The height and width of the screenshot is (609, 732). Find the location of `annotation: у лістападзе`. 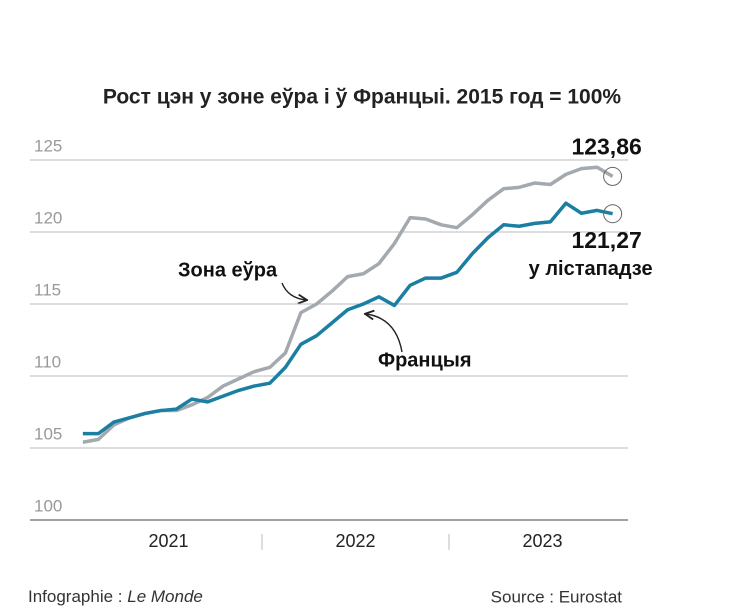

annotation: у лістападзе is located at coordinates (591, 269).